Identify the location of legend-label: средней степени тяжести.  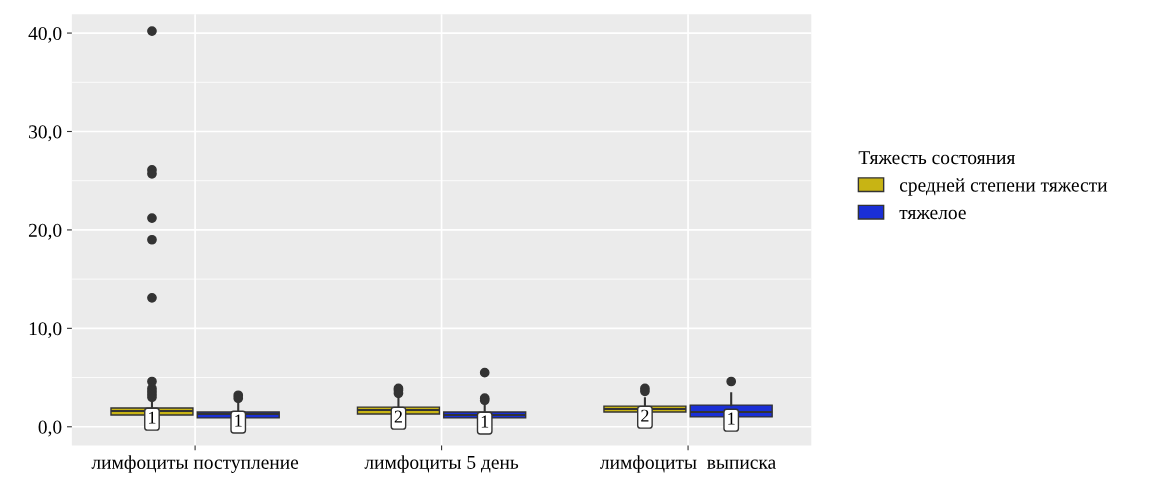
(1003, 187).